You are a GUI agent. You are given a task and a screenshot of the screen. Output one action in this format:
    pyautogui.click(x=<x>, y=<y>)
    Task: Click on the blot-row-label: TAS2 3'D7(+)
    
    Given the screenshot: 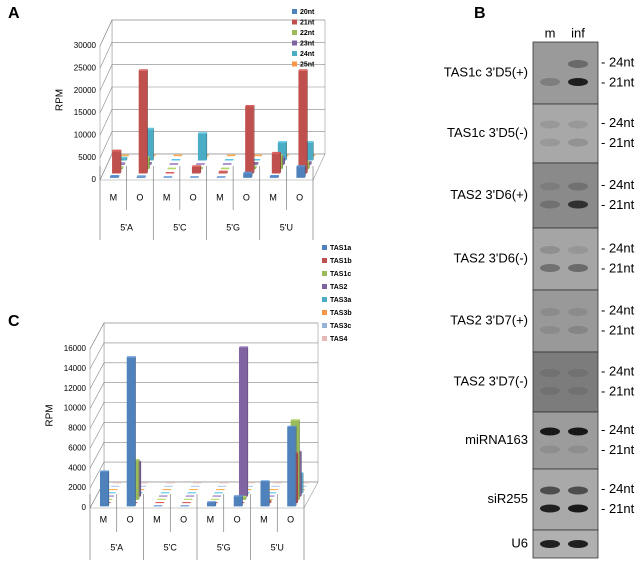 What is the action you would take?
    pyautogui.click(x=489, y=319)
    